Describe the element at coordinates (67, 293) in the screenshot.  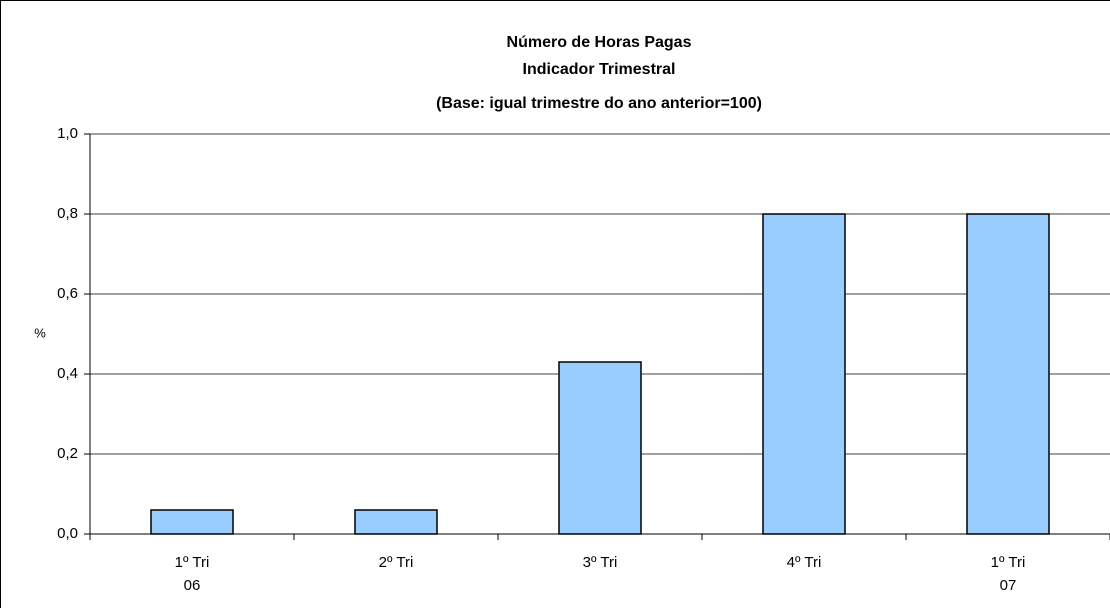
I see `y-tick-label: 0,6` at that location.